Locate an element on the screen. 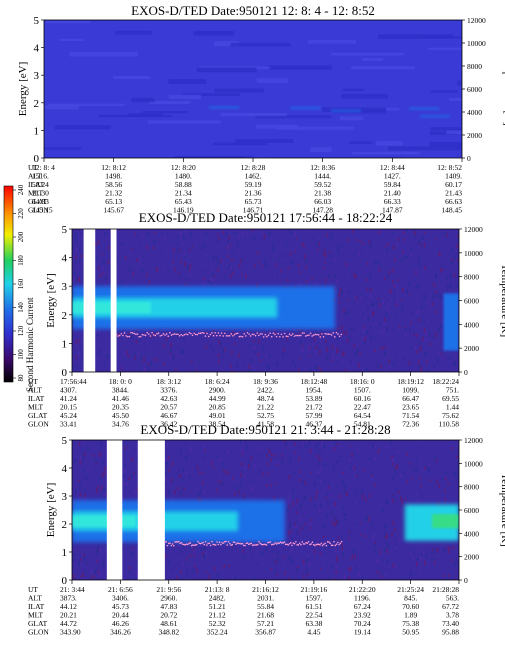  heatmap-band-late-peak is located at coordinates (445, 521).